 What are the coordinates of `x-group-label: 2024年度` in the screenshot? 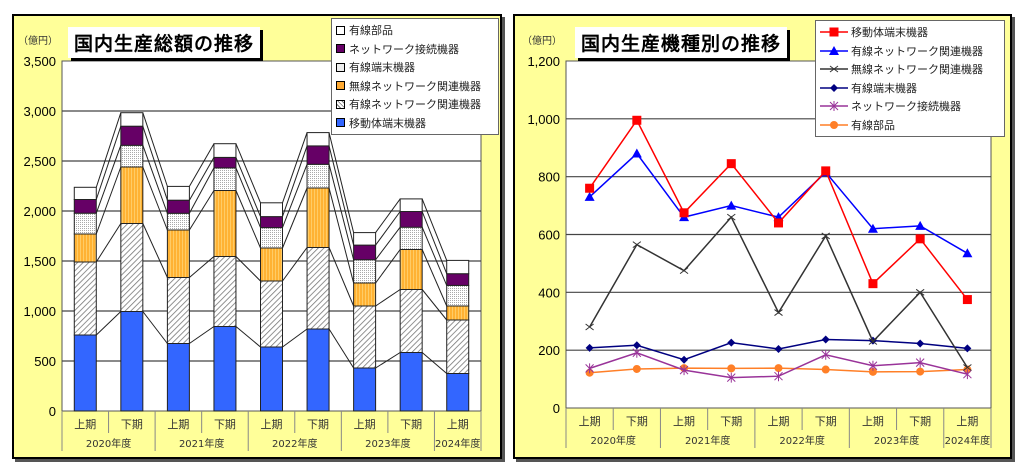 It's located at (967, 440).